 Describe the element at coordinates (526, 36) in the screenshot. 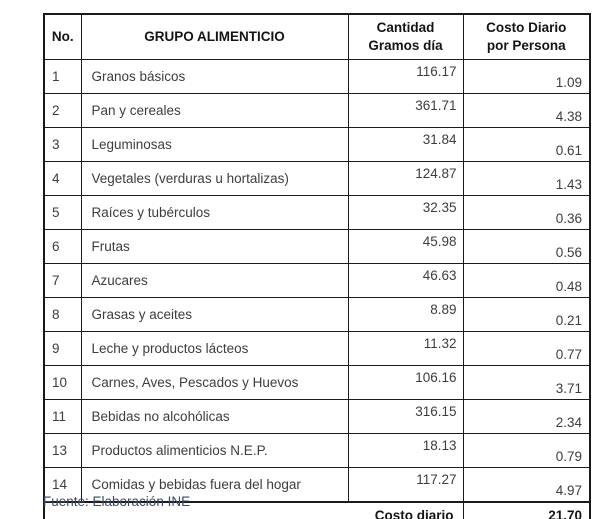

I see `header-cost: Costo Diario por Persona` at that location.